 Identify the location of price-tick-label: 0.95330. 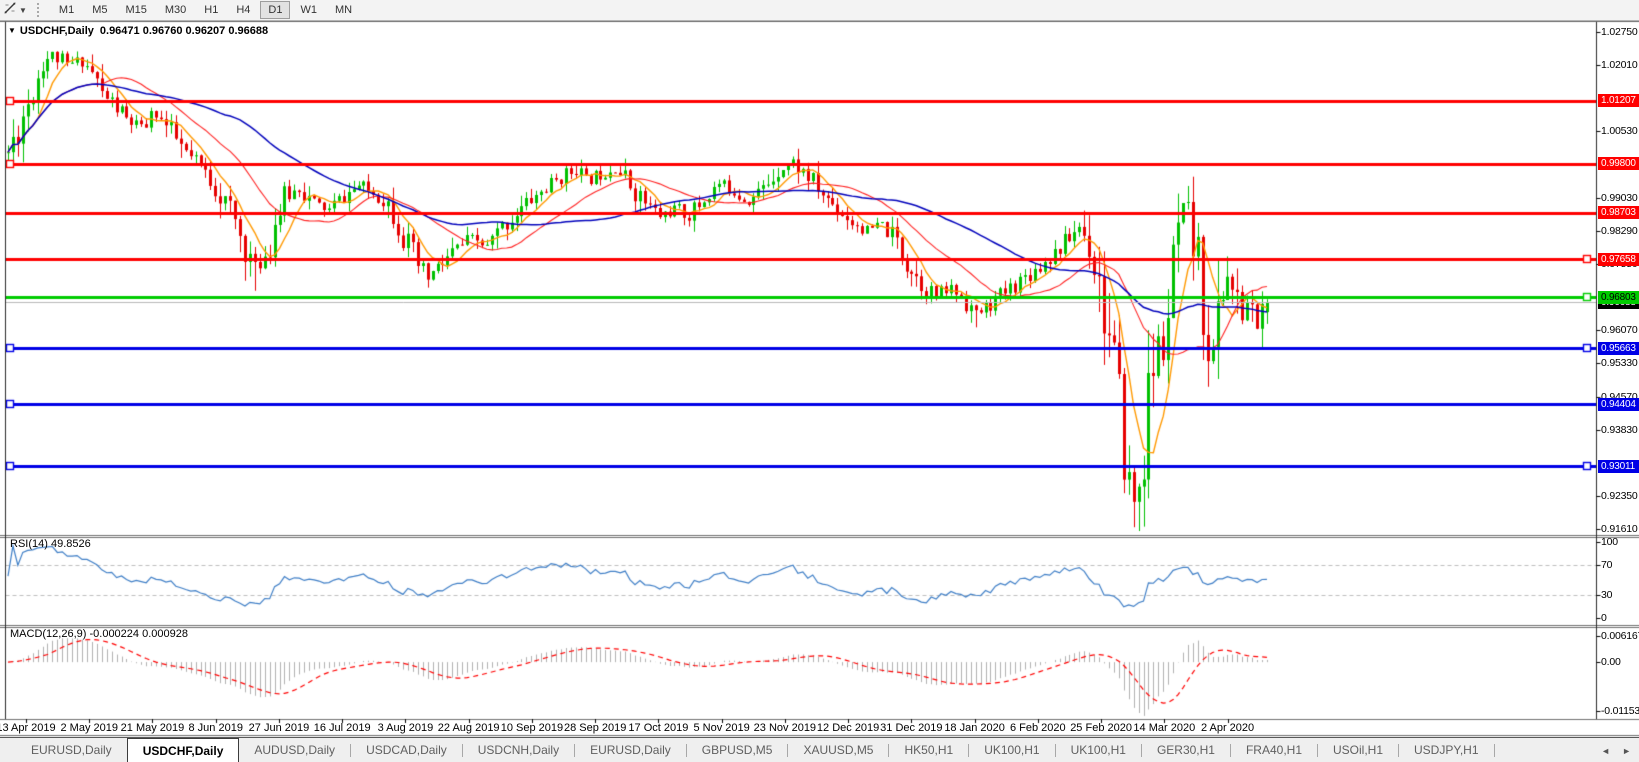
(1619, 363).